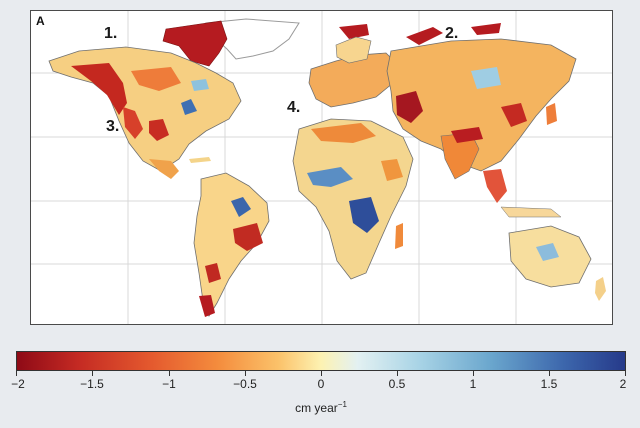 The width and height of the screenshot is (640, 428). Describe the element at coordinates (92, 384) in the screenshot. I see `colorbar-tick-label: −1.5` at that location.